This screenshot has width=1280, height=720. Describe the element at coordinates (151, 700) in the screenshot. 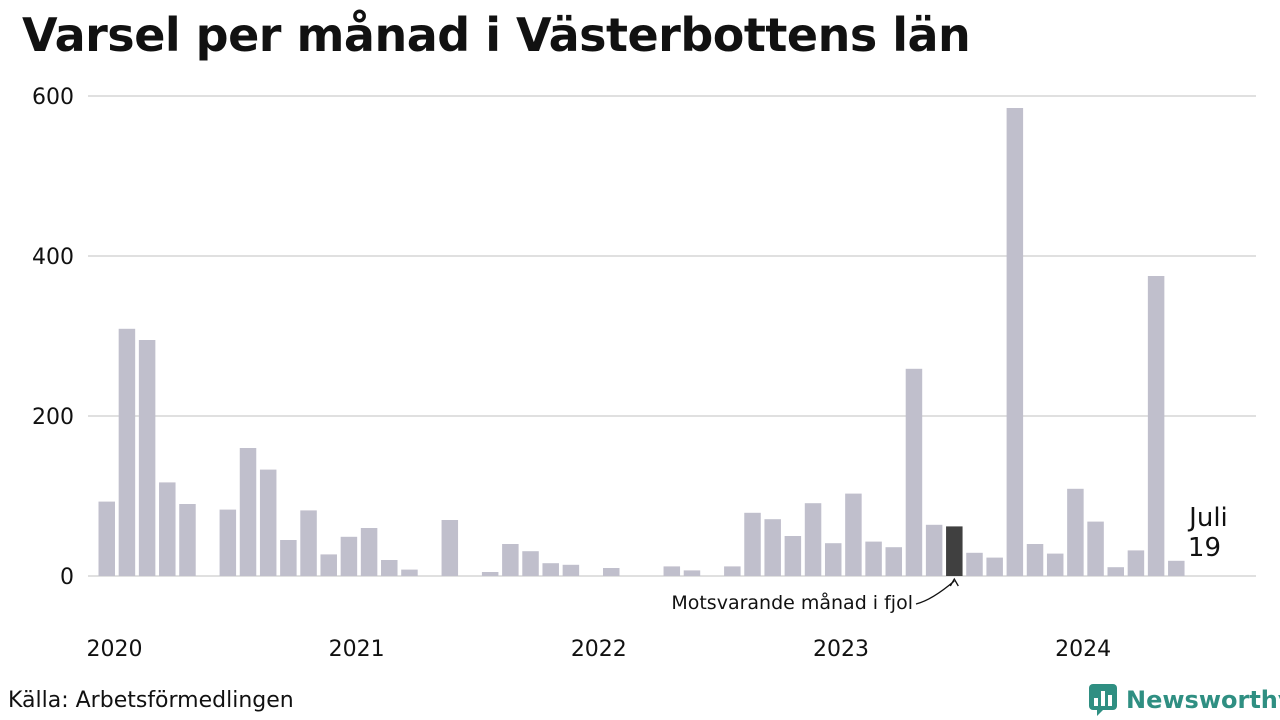

I see `source-note: Källa: Arbetsförmedlingen` at that location.